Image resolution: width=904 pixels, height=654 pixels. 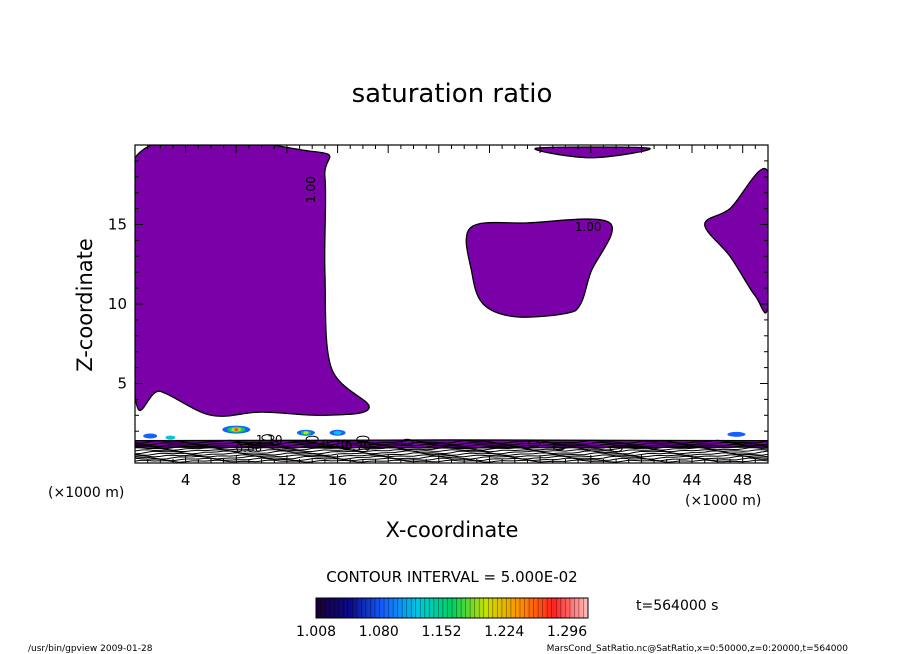 I want to click on x-tick-label: 40, so click(x=641, y=480).